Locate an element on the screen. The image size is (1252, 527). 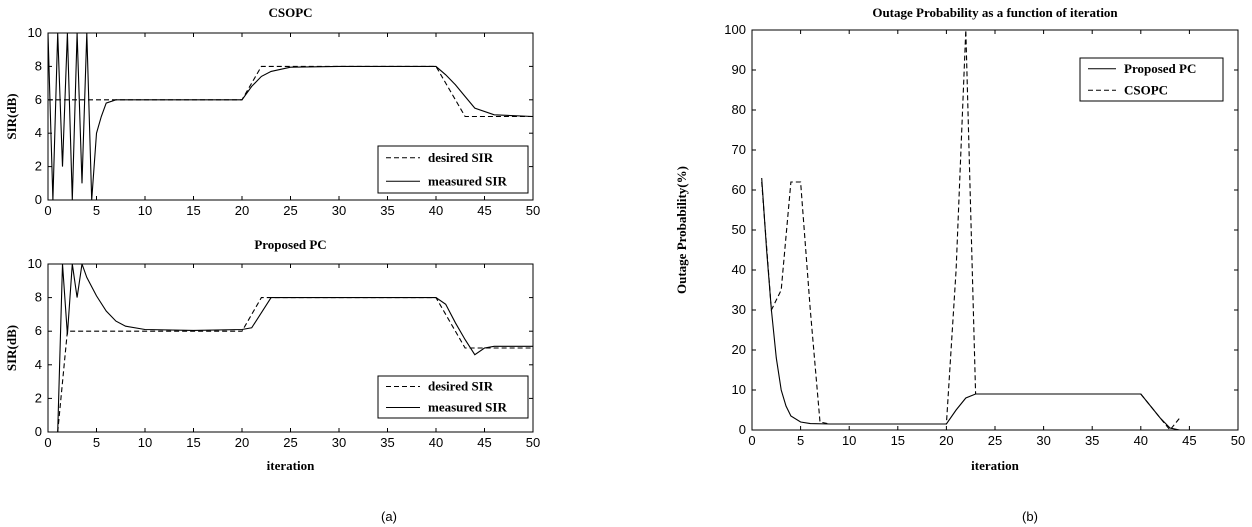
y-tick-label: 40 is located at coordinates (739, 269).